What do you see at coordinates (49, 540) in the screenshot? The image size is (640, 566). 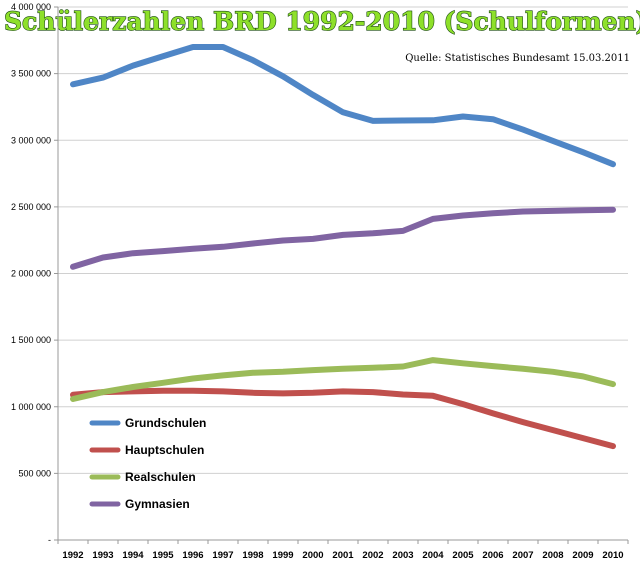 I see `y-tick-label: -` at bounding box center [49, 540].